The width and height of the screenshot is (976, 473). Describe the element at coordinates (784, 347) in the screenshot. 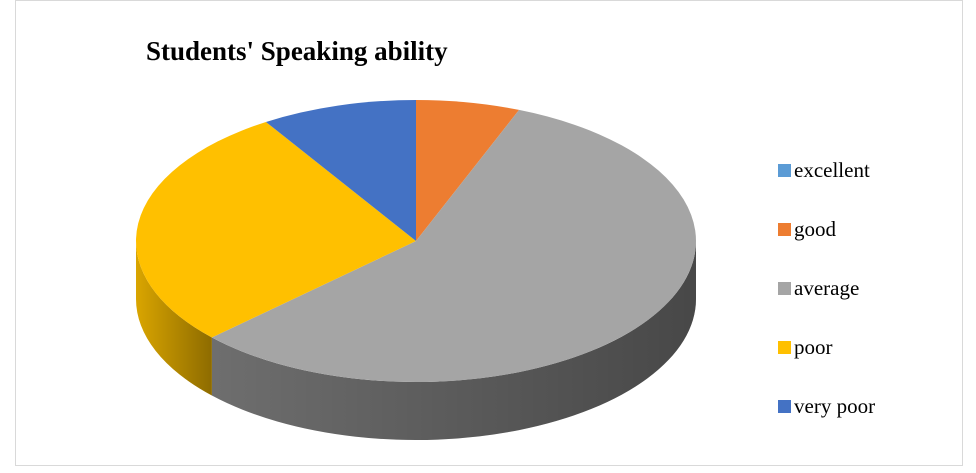

I see `legend-swatch-poor` at that location.